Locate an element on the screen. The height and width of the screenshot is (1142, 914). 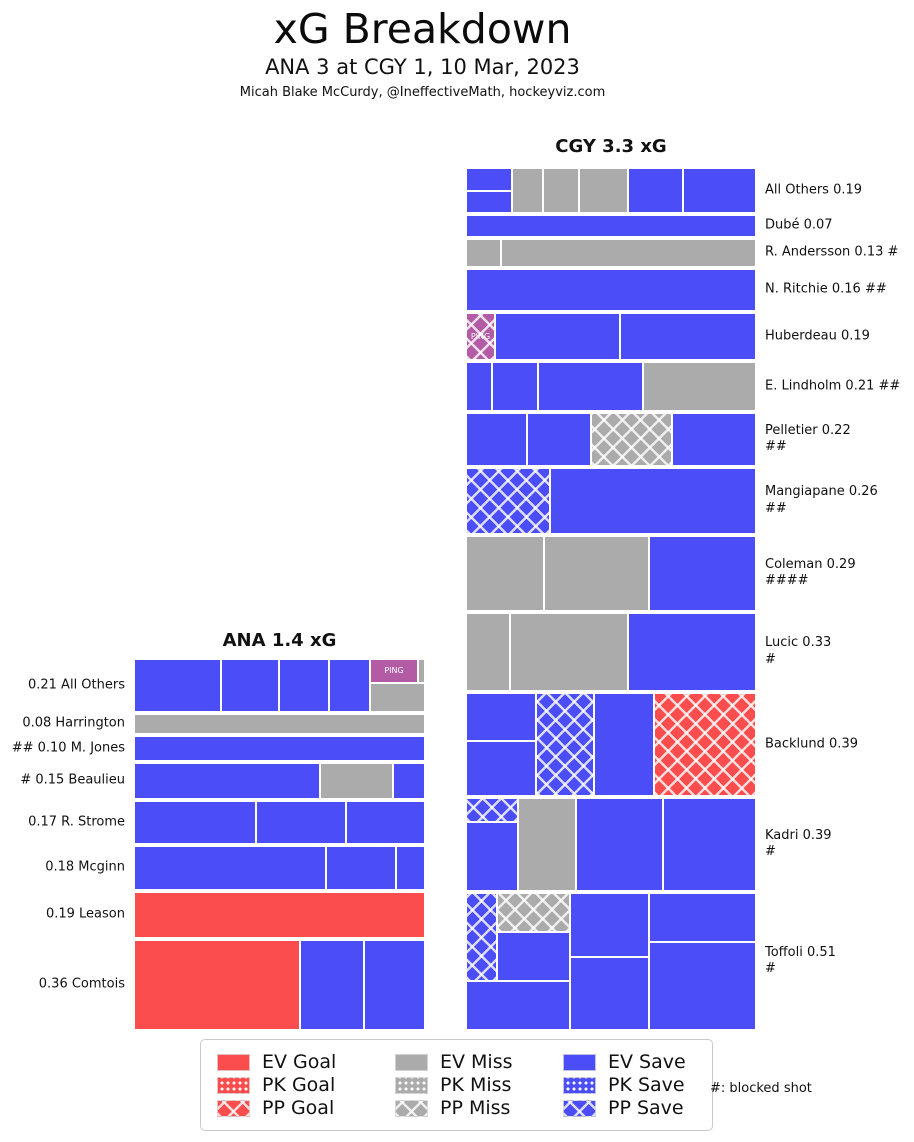
player-label-line1: 0.21 All Others is located at coordinates (76, 685).